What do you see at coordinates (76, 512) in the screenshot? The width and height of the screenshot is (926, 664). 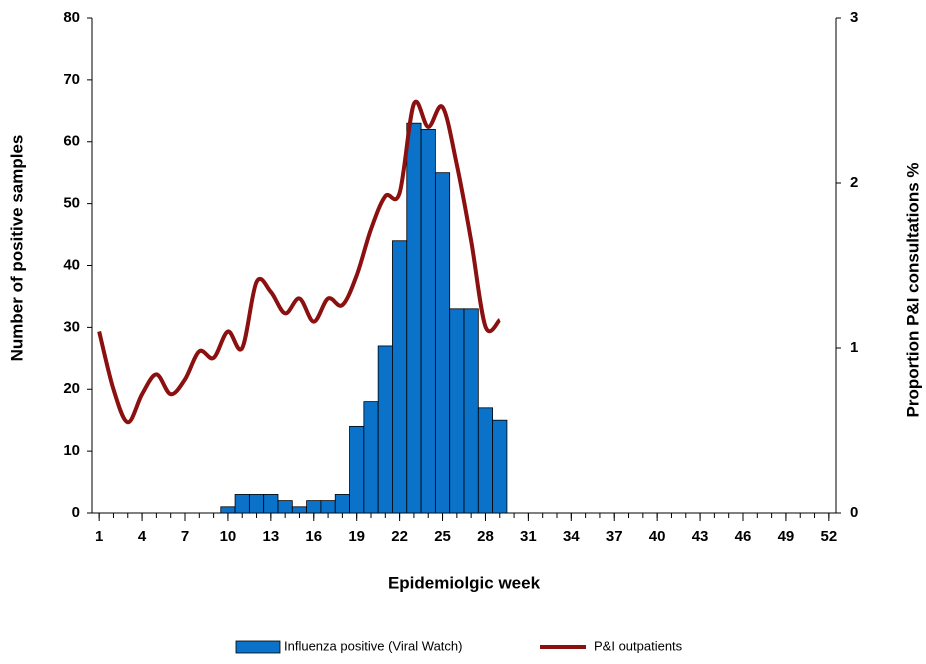 I see `y-tick-label: 0` at bounding box center [76, 512].